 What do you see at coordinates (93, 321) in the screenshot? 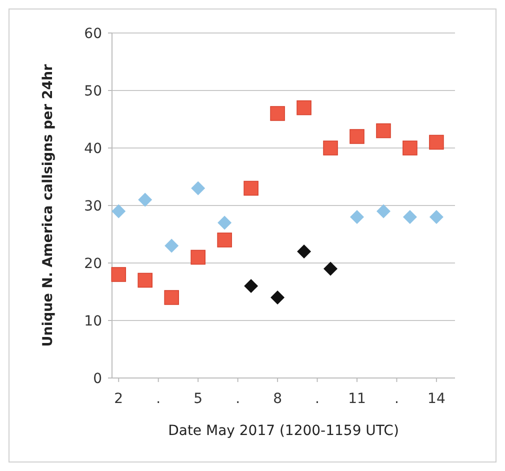
I see `y-tick-label: 10` at bounding box center [93, 321].